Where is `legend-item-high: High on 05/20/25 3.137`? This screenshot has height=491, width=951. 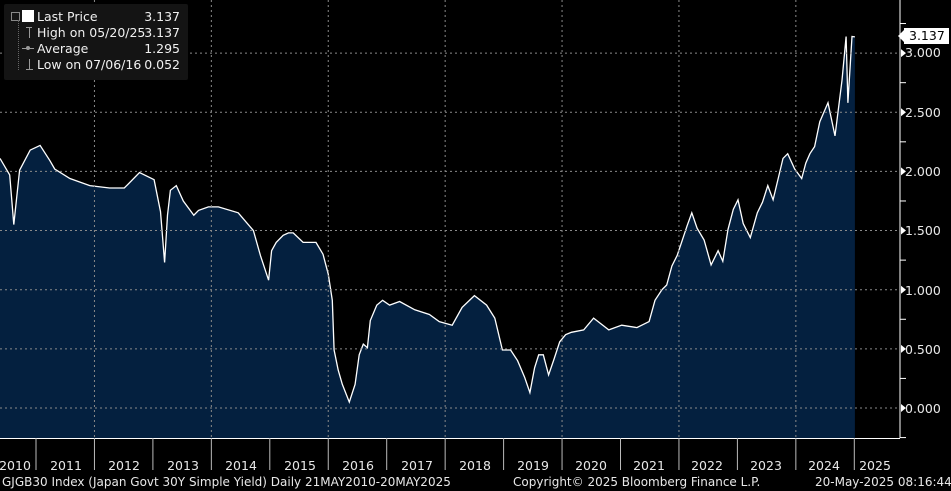 legend-item-high: High on 05/20/25 3.137 is located at coordinates (96, 33).